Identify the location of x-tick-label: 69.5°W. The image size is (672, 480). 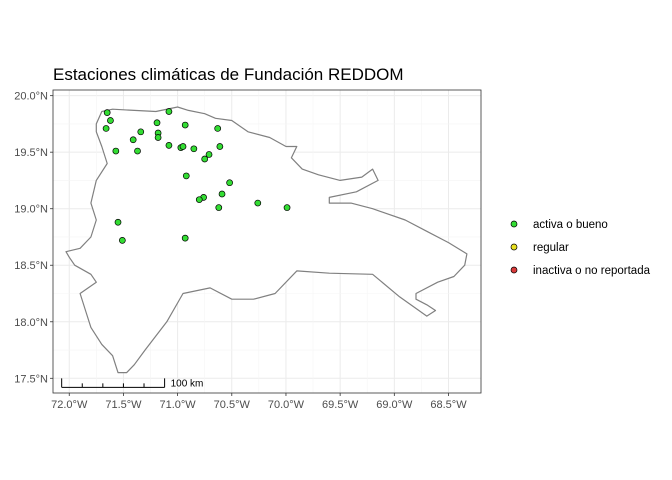
(340, 405).